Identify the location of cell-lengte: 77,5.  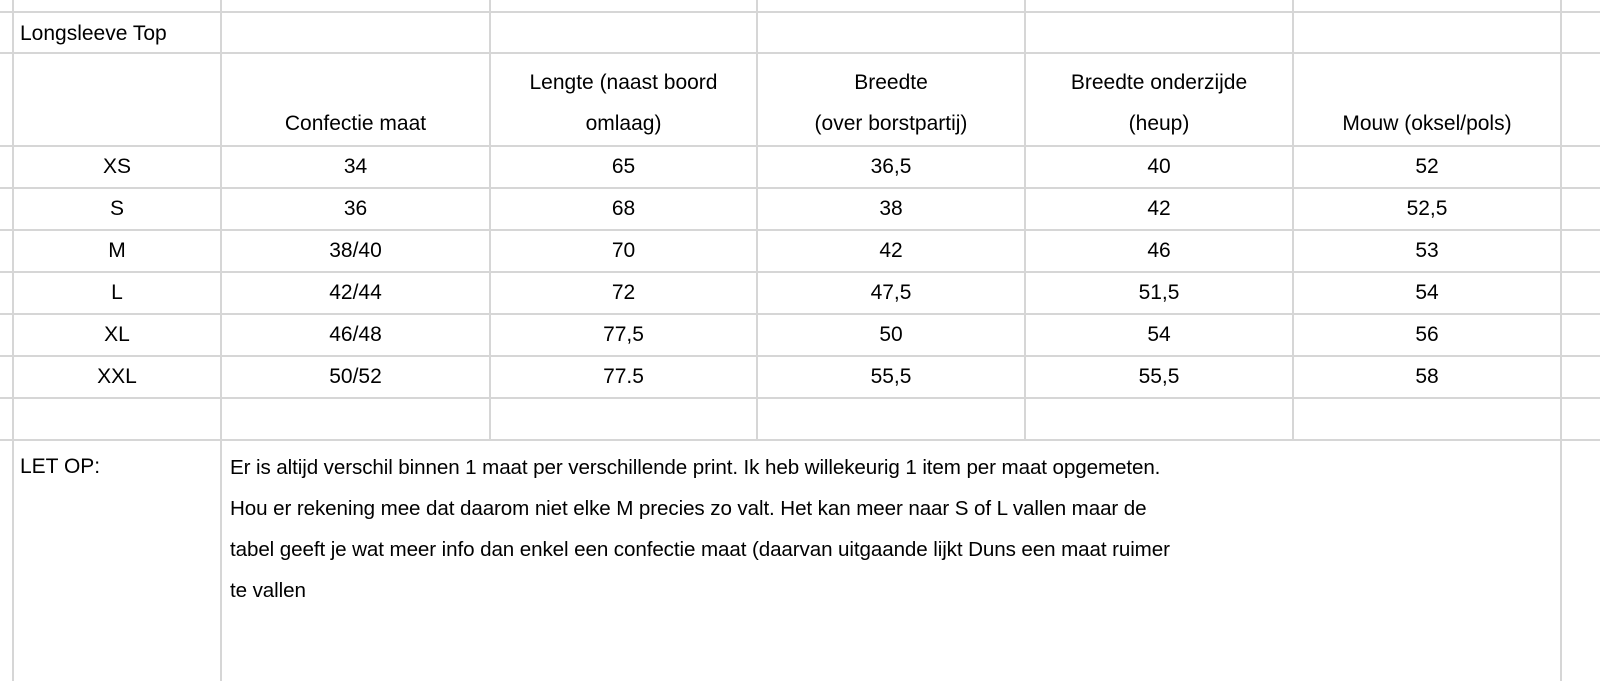
(623, 334).